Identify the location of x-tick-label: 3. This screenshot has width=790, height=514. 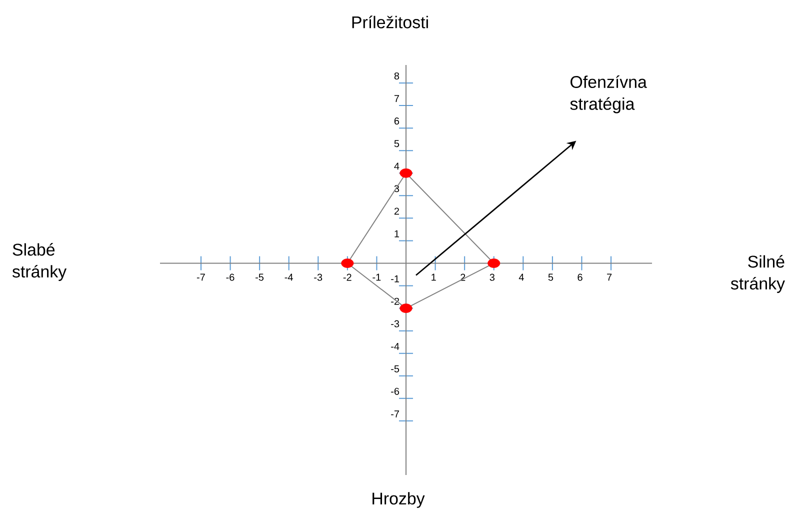
(492, 277).